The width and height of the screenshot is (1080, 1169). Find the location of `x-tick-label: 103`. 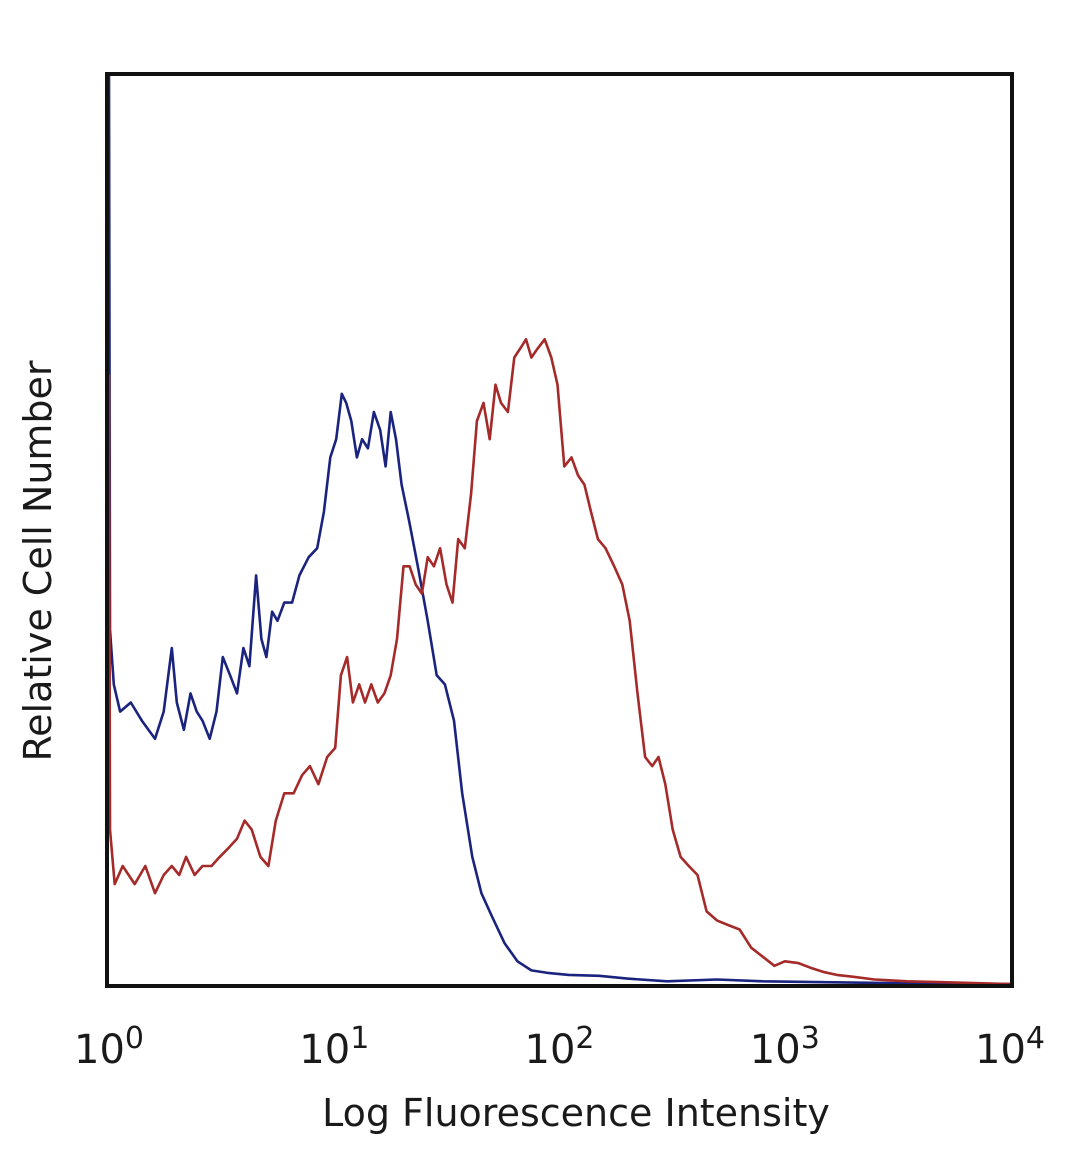

x-tick-label: 103 is located at coordinates (785, 1047).